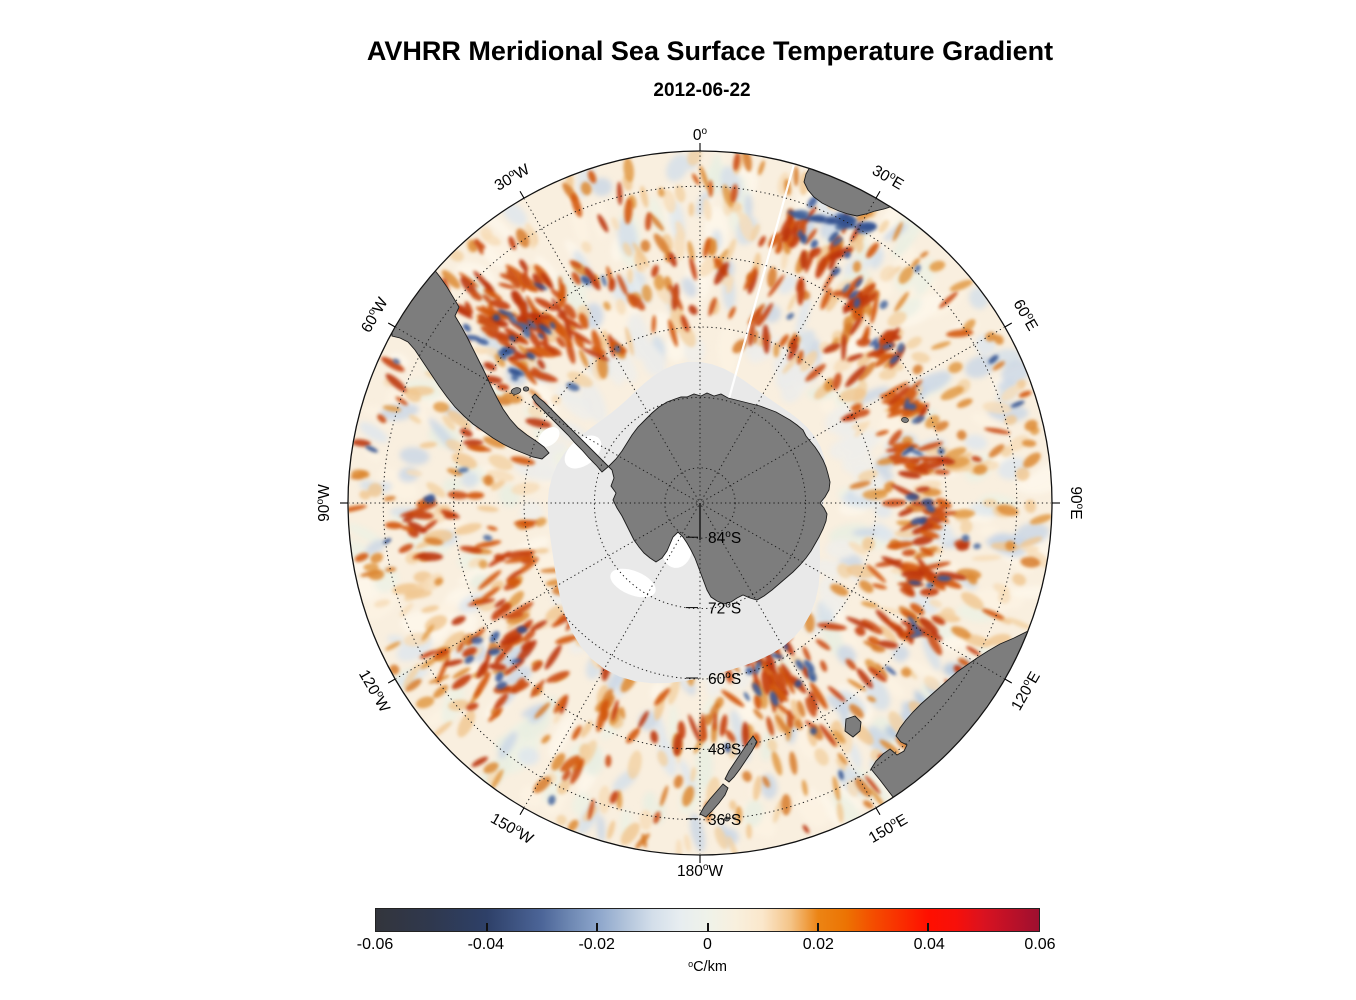 This screenshot has height=1000, width=1356. Describe the element at coordinates (1076, 502) in the screenshot. I see `meridian-label-90E: 90oE` at that location.